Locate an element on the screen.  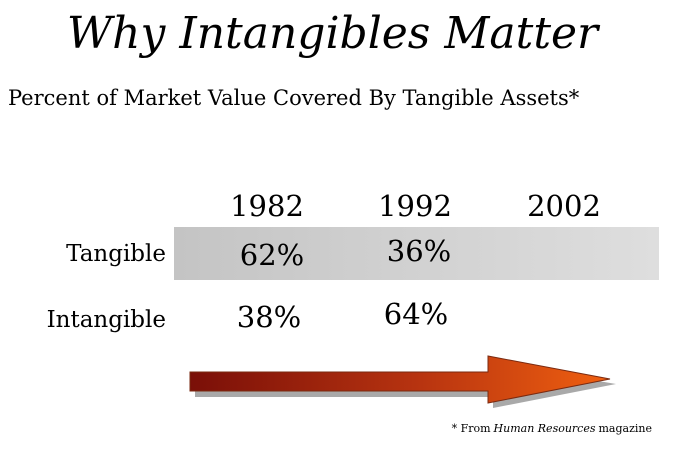
cell-tangible-1982: 62% is located at coordinates (272, 255).